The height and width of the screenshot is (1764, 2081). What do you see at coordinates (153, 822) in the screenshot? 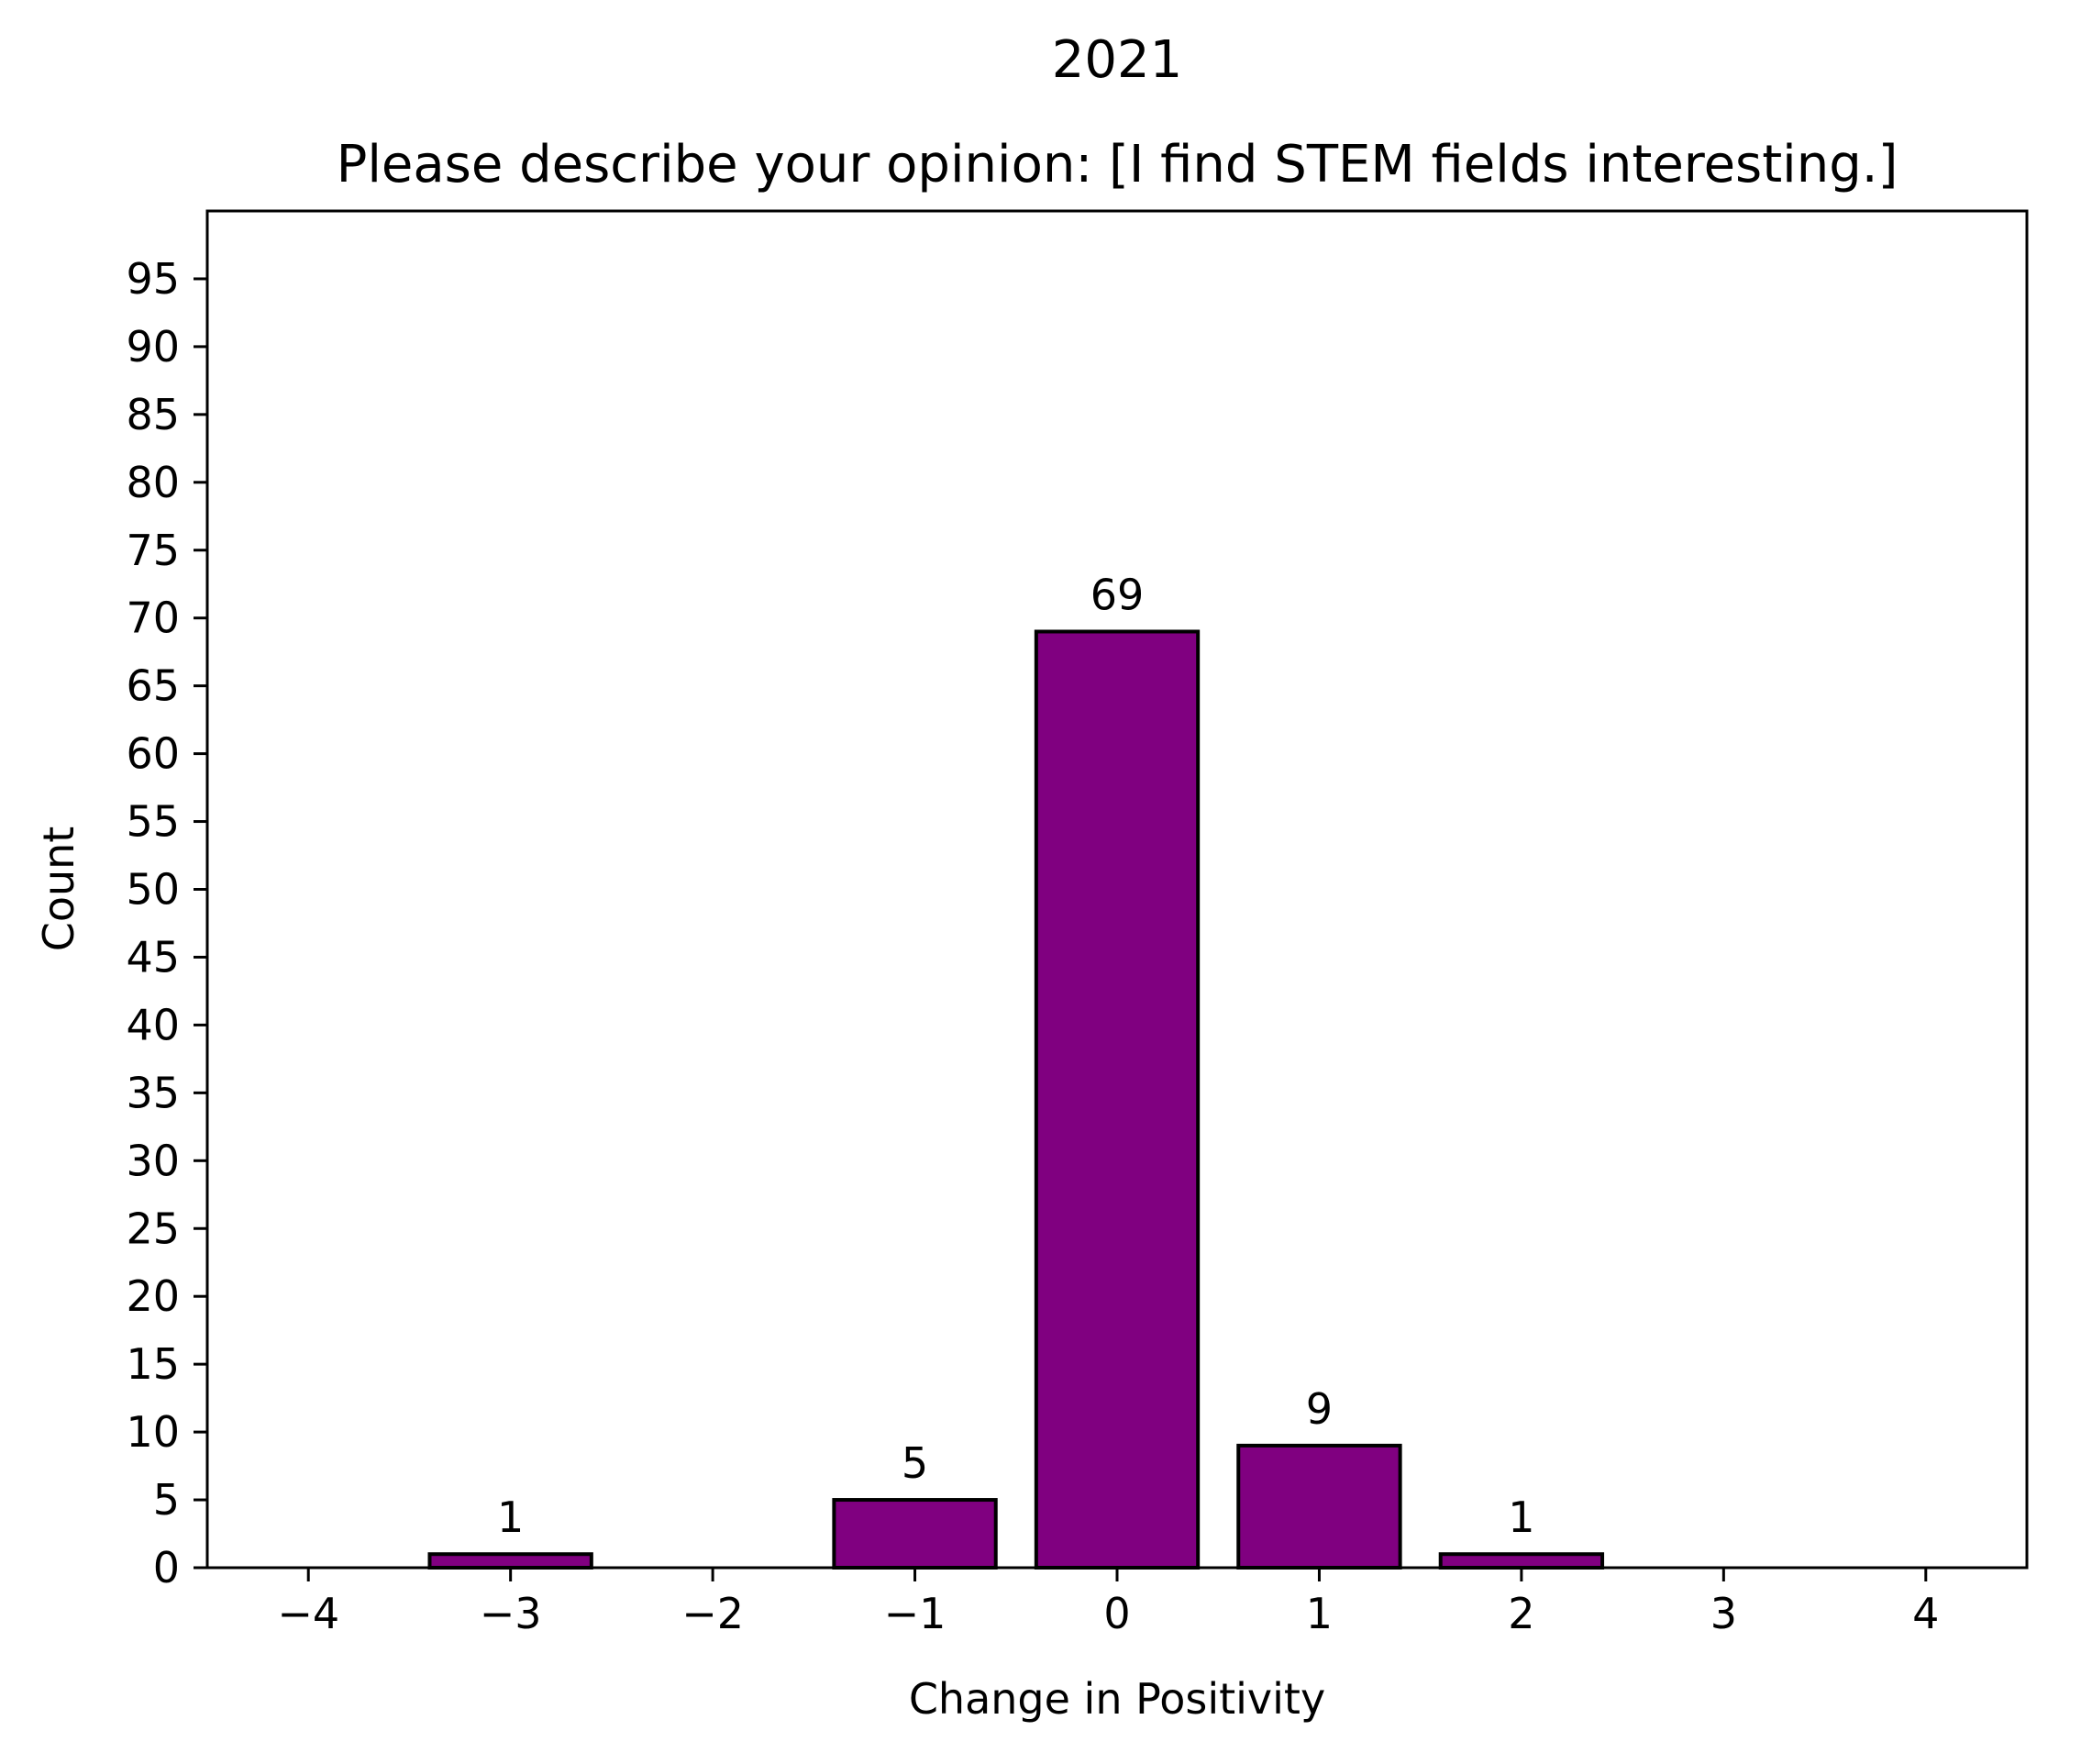
I see `y-tick-label: 55` at bounding box center [153, 822].